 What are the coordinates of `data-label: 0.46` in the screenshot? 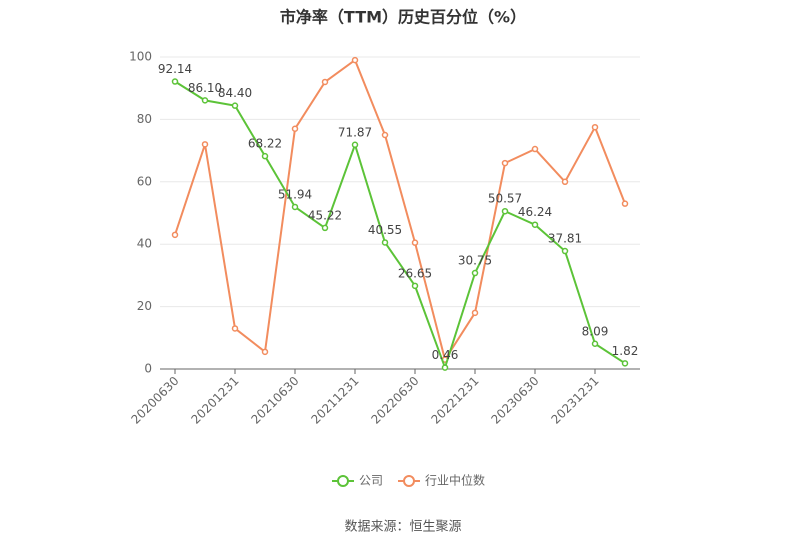 It's located at (445, 355).